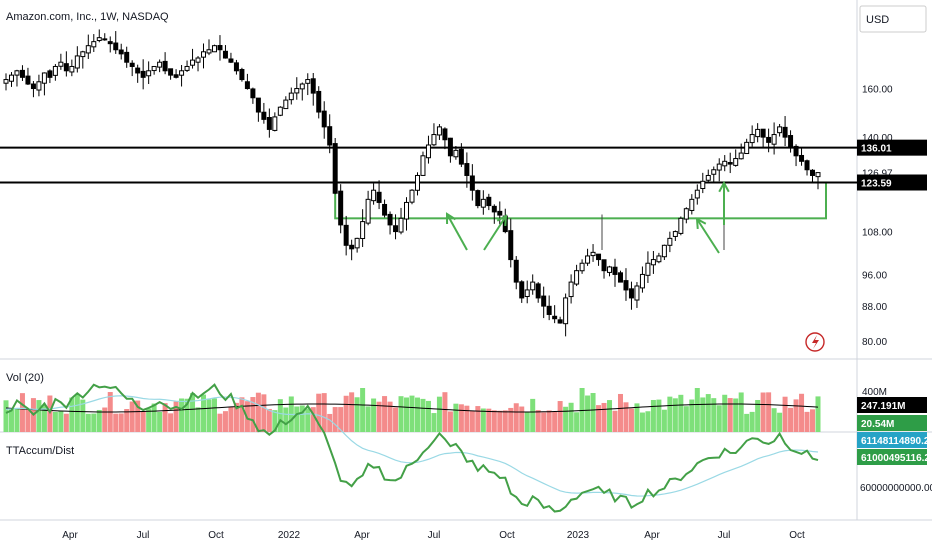 The image size is (932, 550). I want to click on arrow-head, so click(701, 223).